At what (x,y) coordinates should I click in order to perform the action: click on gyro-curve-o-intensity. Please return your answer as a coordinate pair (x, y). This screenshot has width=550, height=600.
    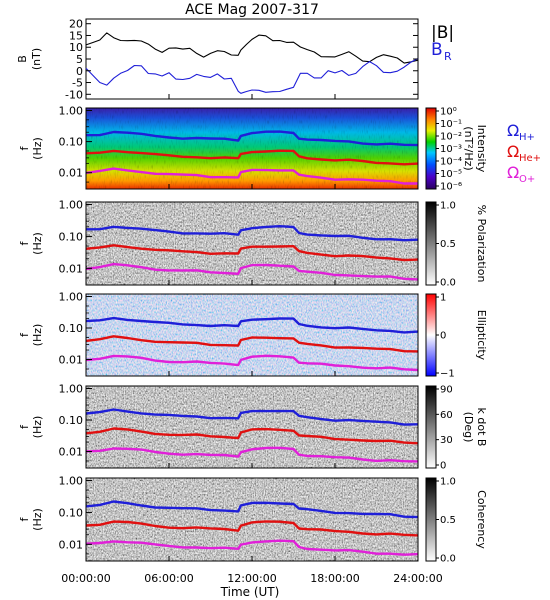
    Looking at the image, I should click on (251, 176).